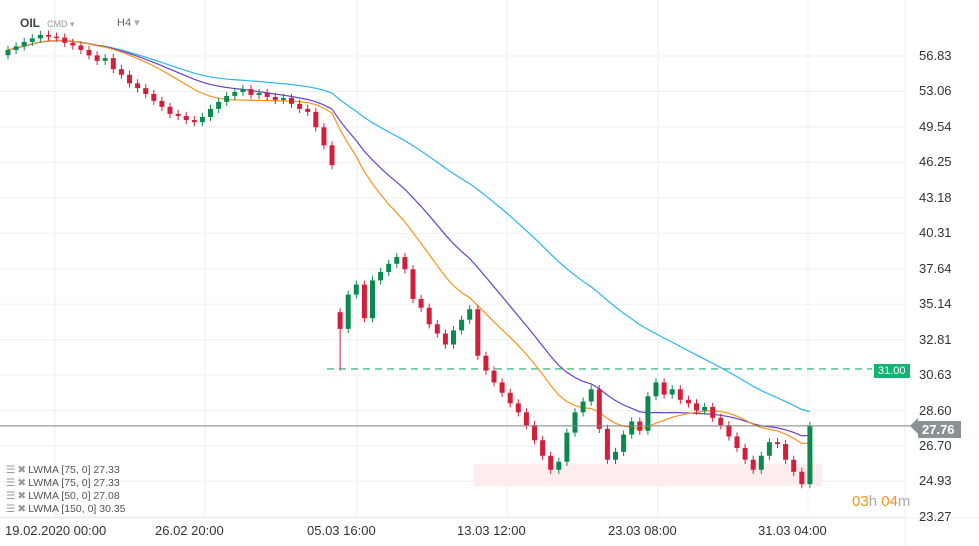 This screenshot has height=546, width=979. Describe the element at coordinates (935, 197) in the screenshot. I see `y-tick-label: 43.18` at that location.